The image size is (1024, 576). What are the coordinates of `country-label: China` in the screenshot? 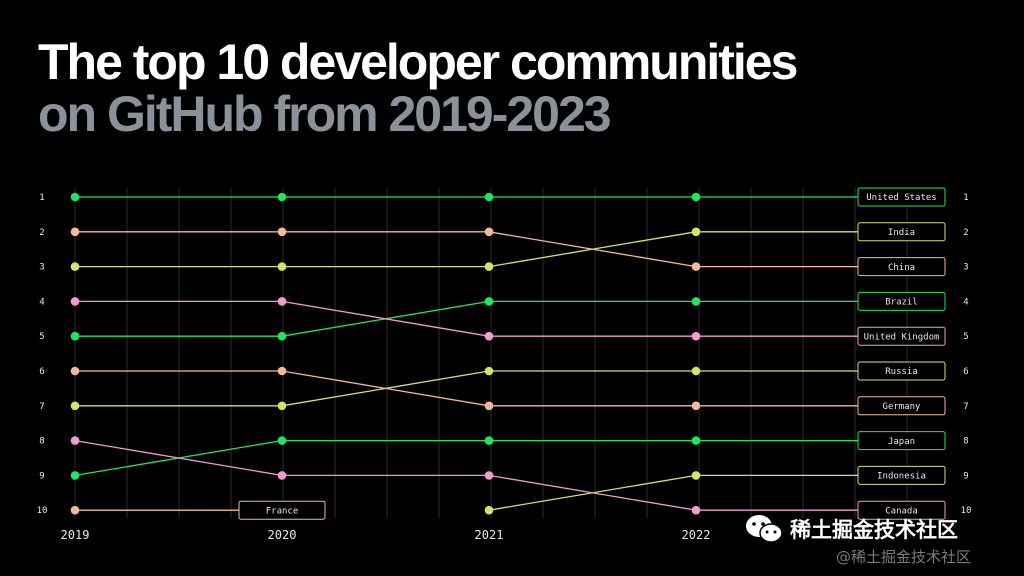 It's located at (901, 268).